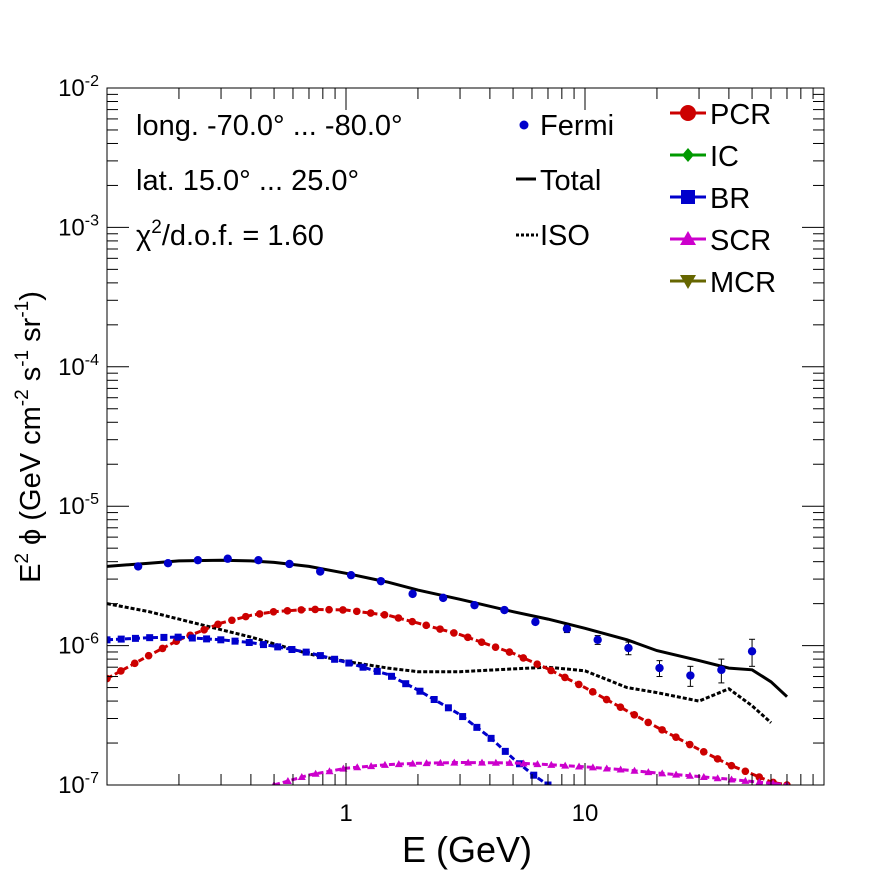  I want to click on legend-scr-marker, so click(688, 238).